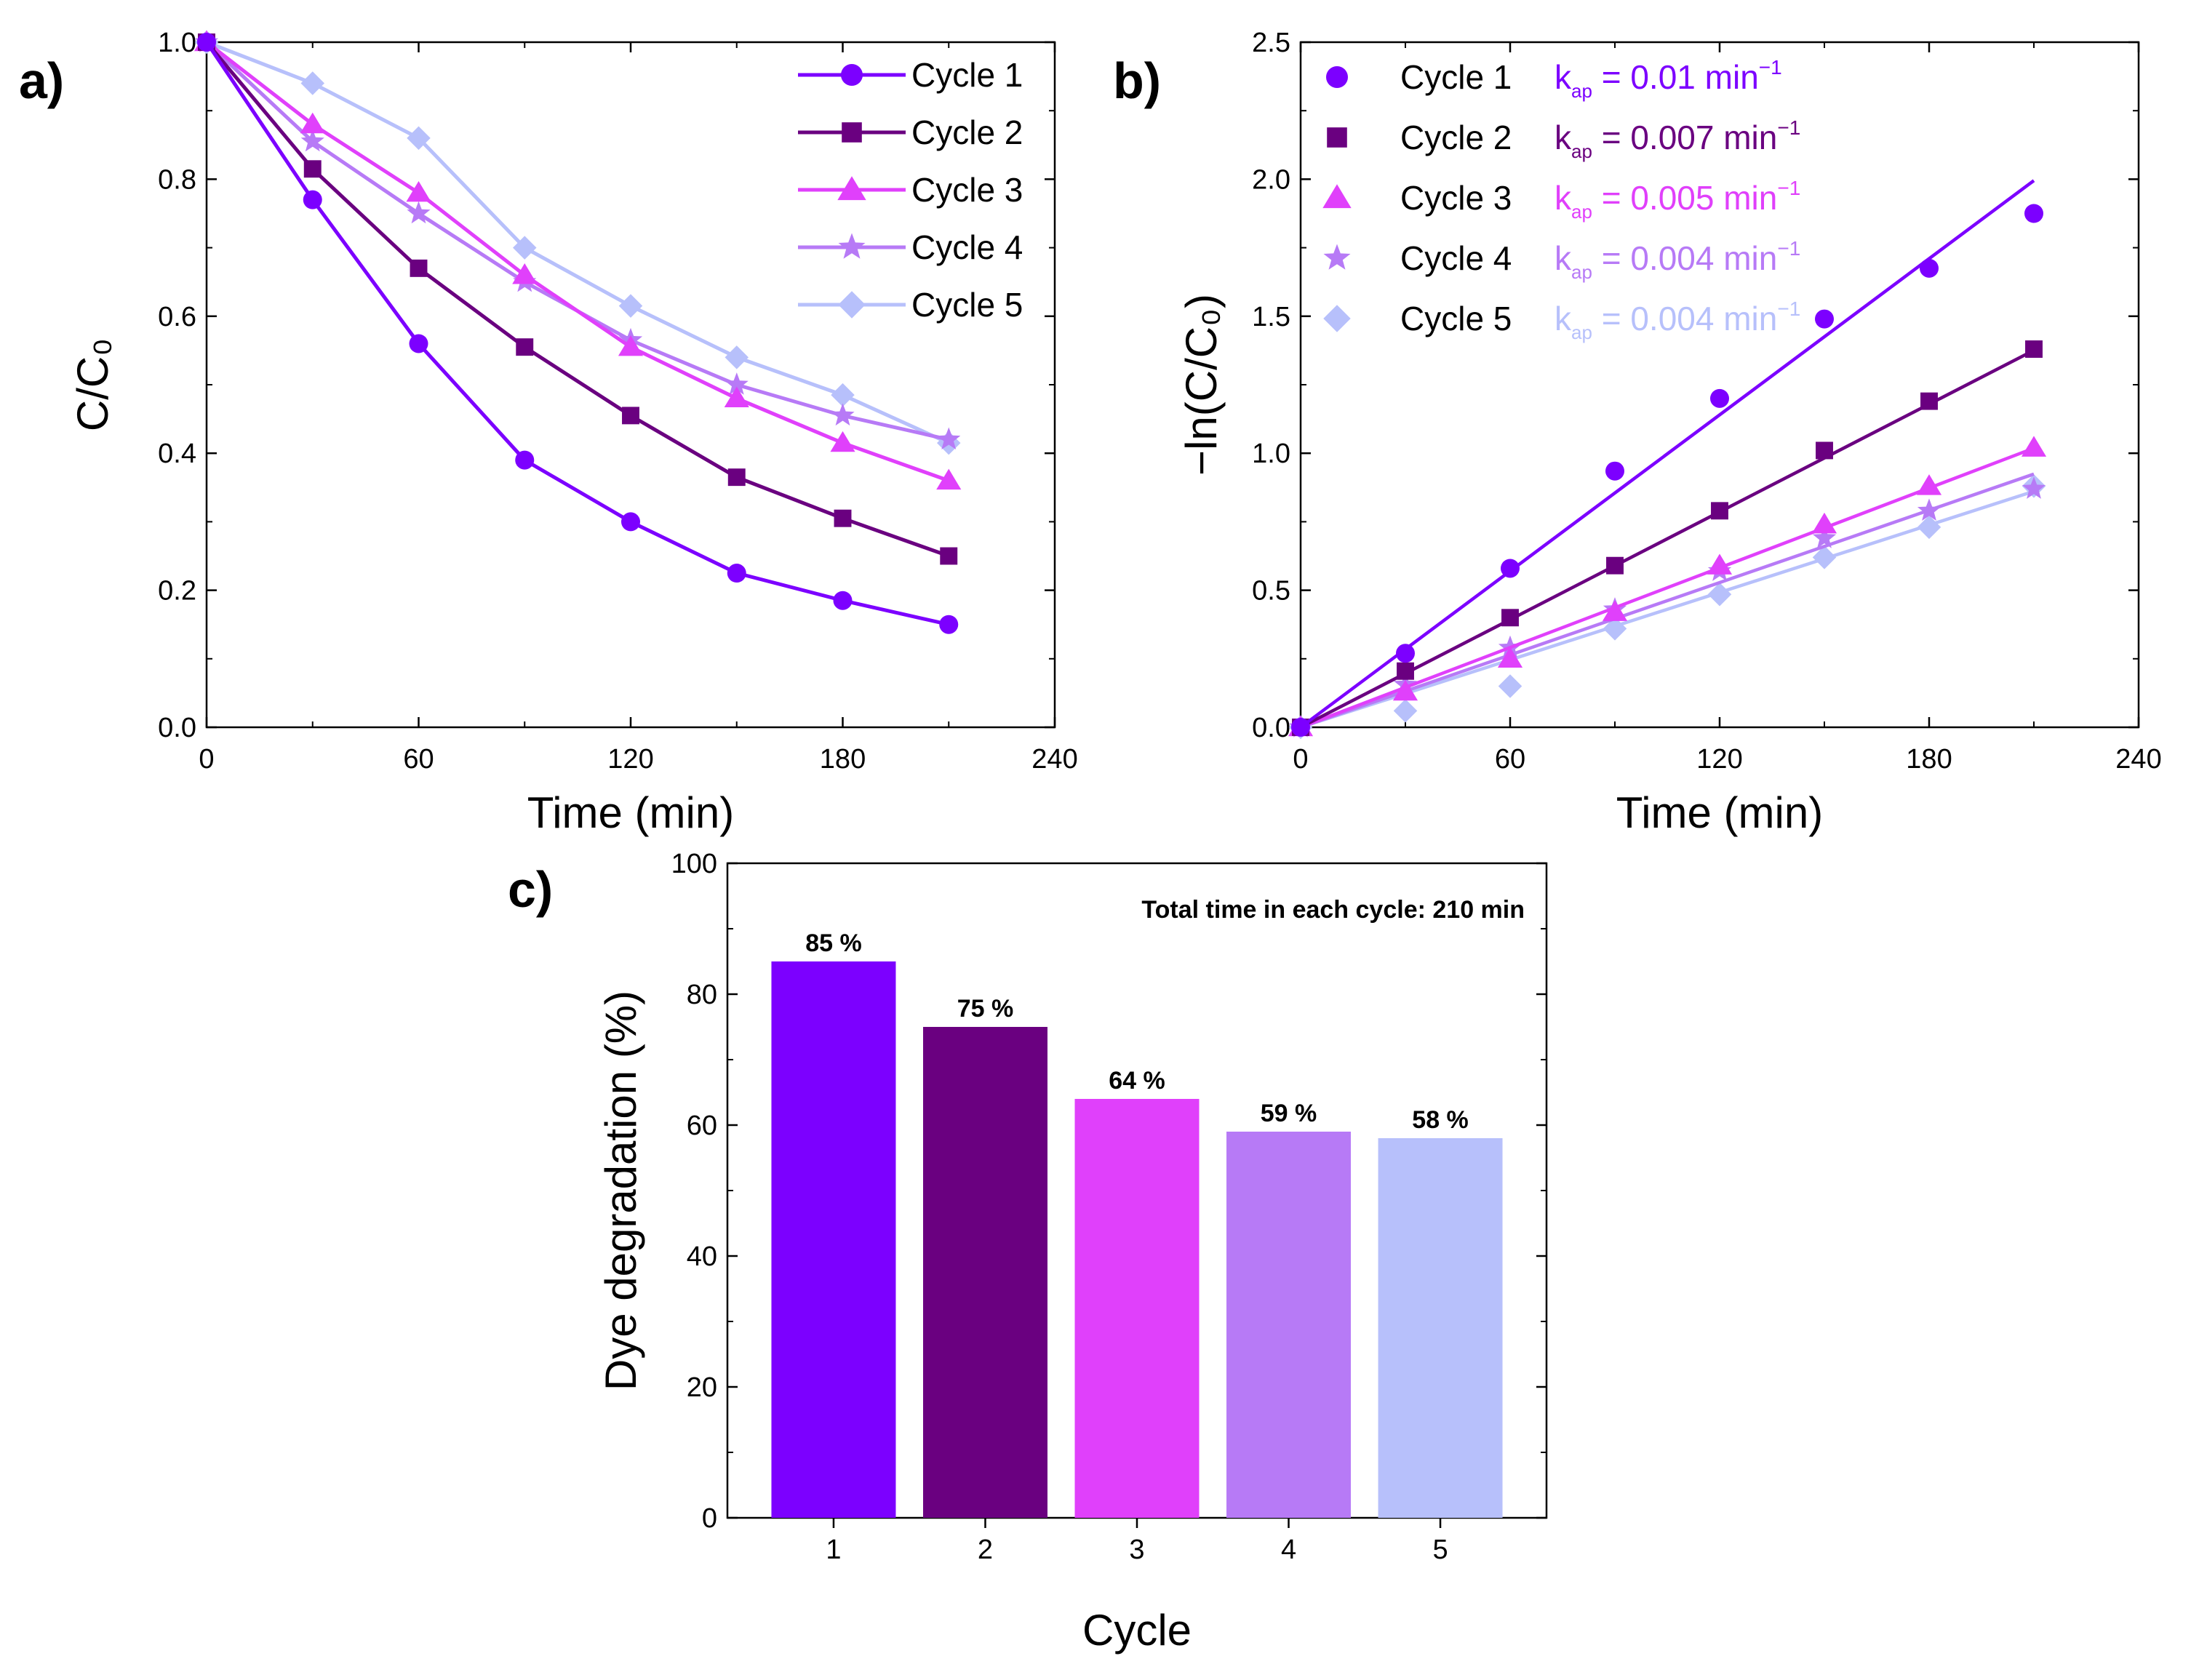 This screenshot has height=1680, width=2191. What do you see at coordinates (1675, 77) in the screenshot?
I see `kap-value: = 0.01 min` at bounding box center [1675, 77].